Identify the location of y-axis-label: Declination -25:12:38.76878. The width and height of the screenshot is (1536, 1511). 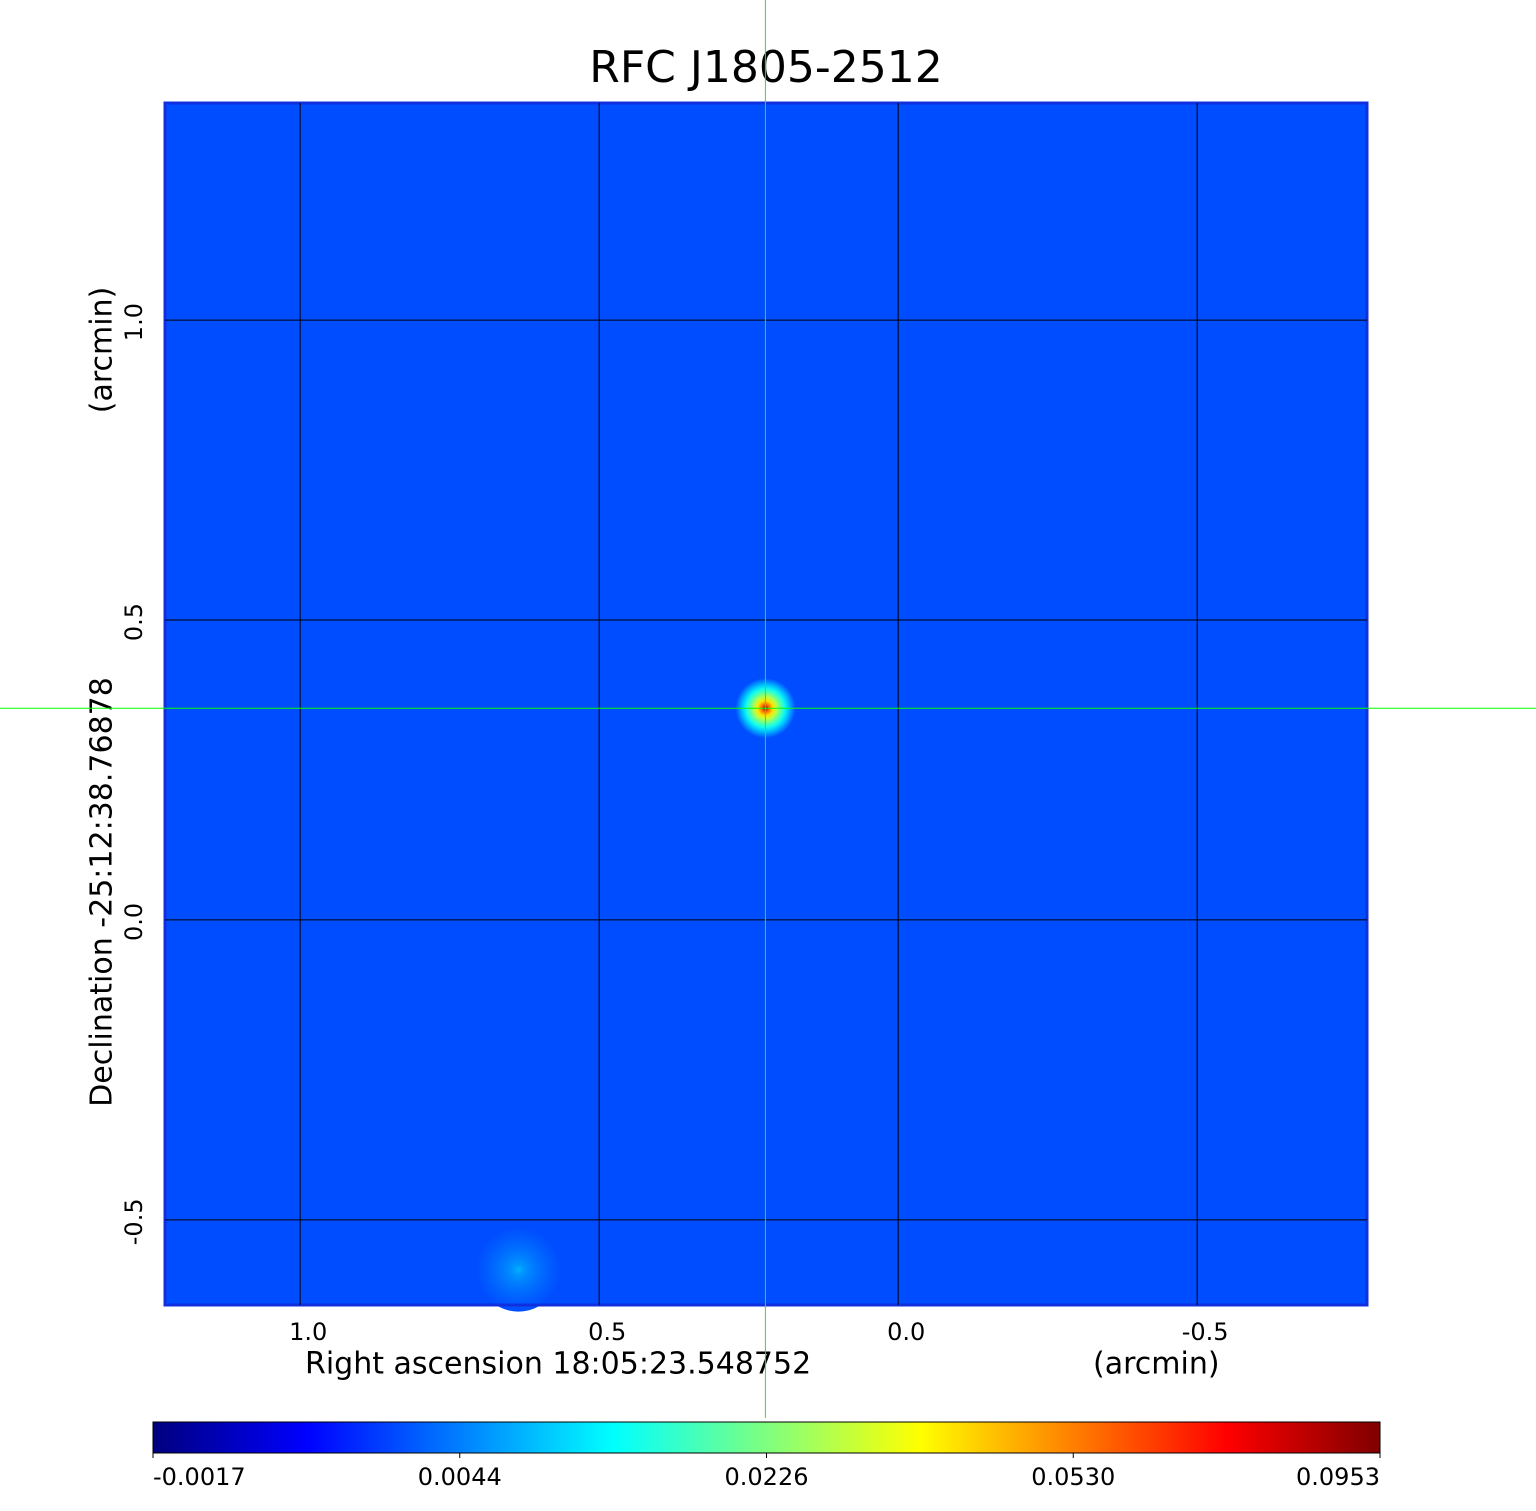
(102, 892).